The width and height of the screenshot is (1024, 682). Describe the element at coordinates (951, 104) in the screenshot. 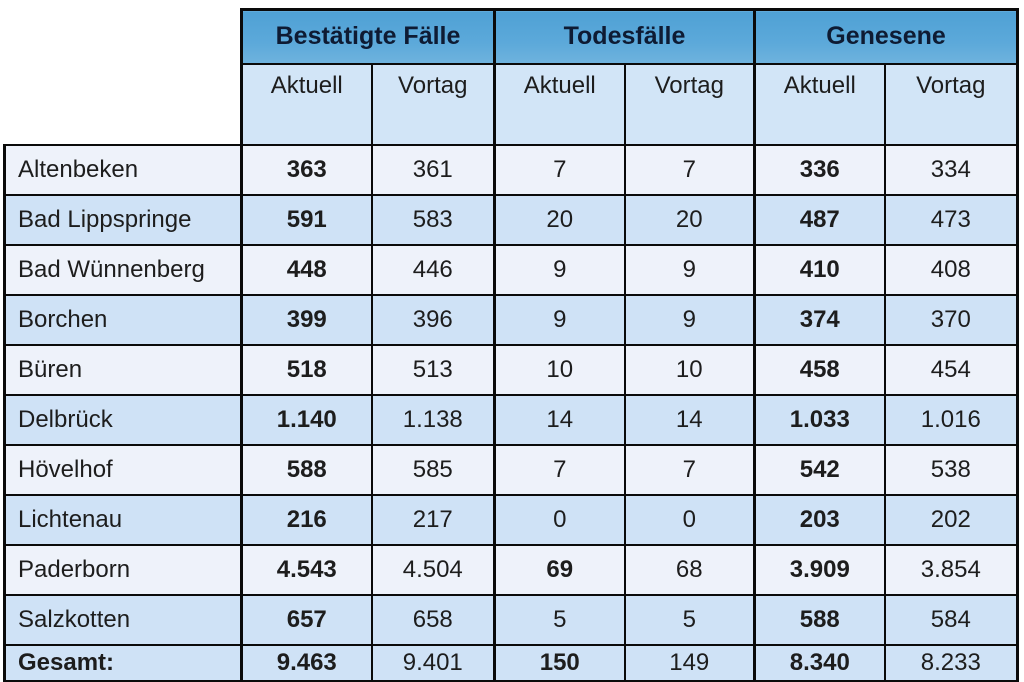

I see `subheader-recovered-previous: Vortag` at that location.